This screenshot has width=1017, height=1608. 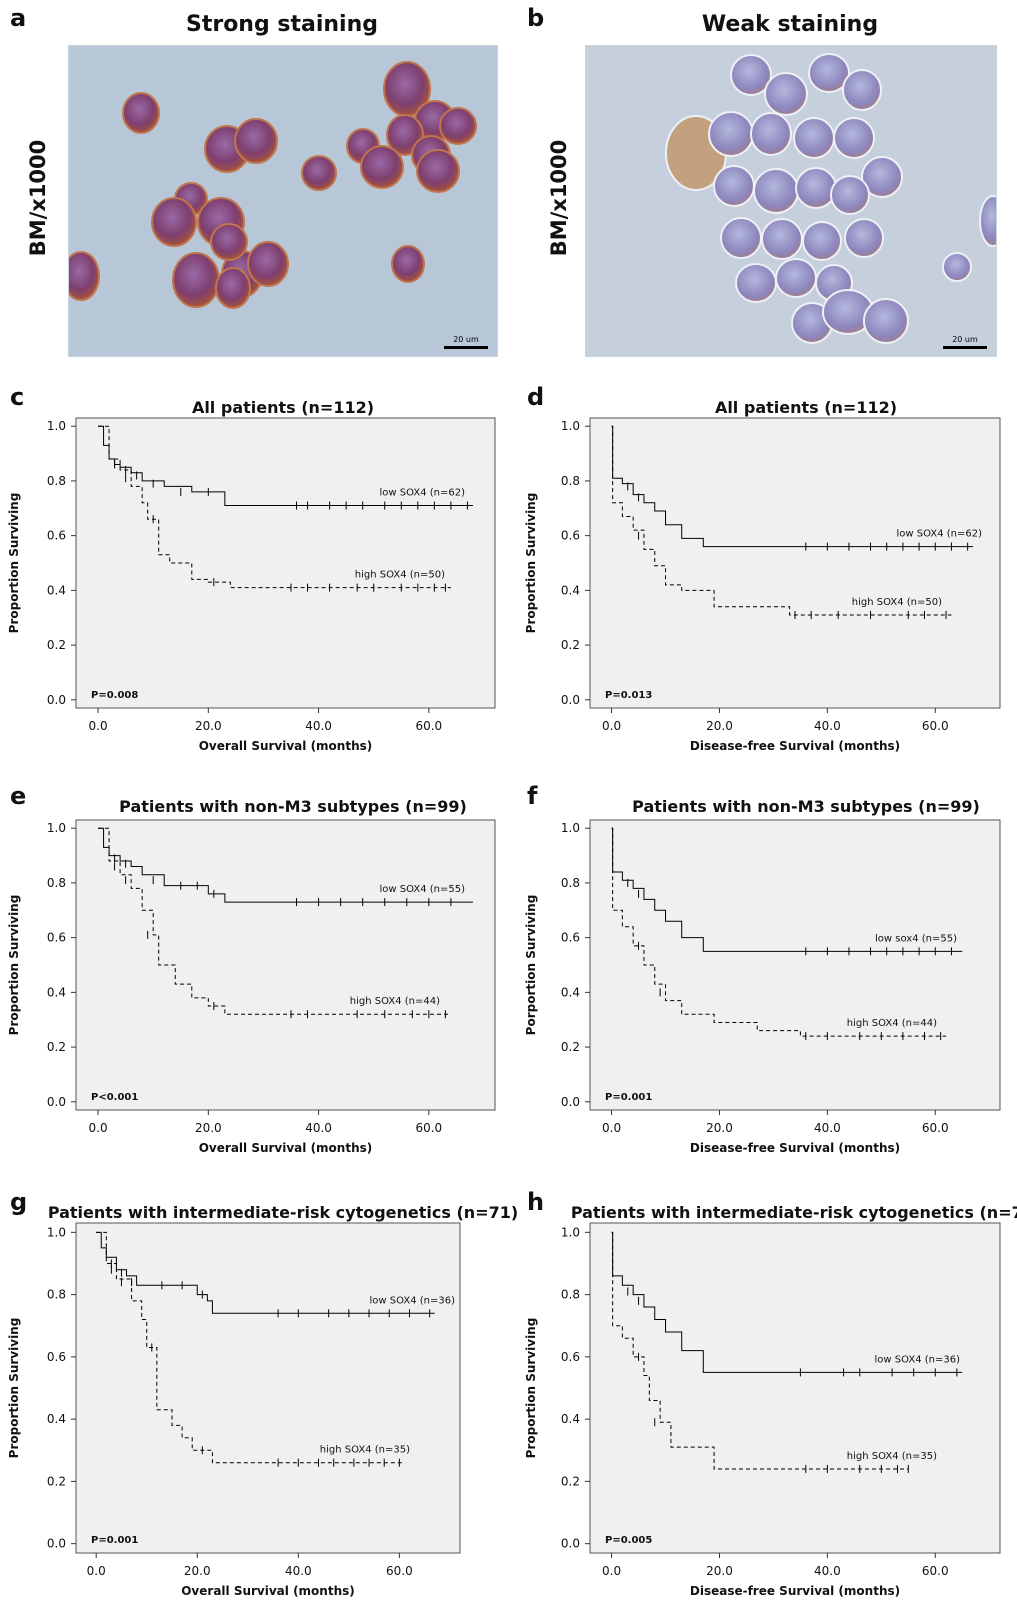 I want to click on scale-bar-label-b: 20 um, so click(x=965, y=339).